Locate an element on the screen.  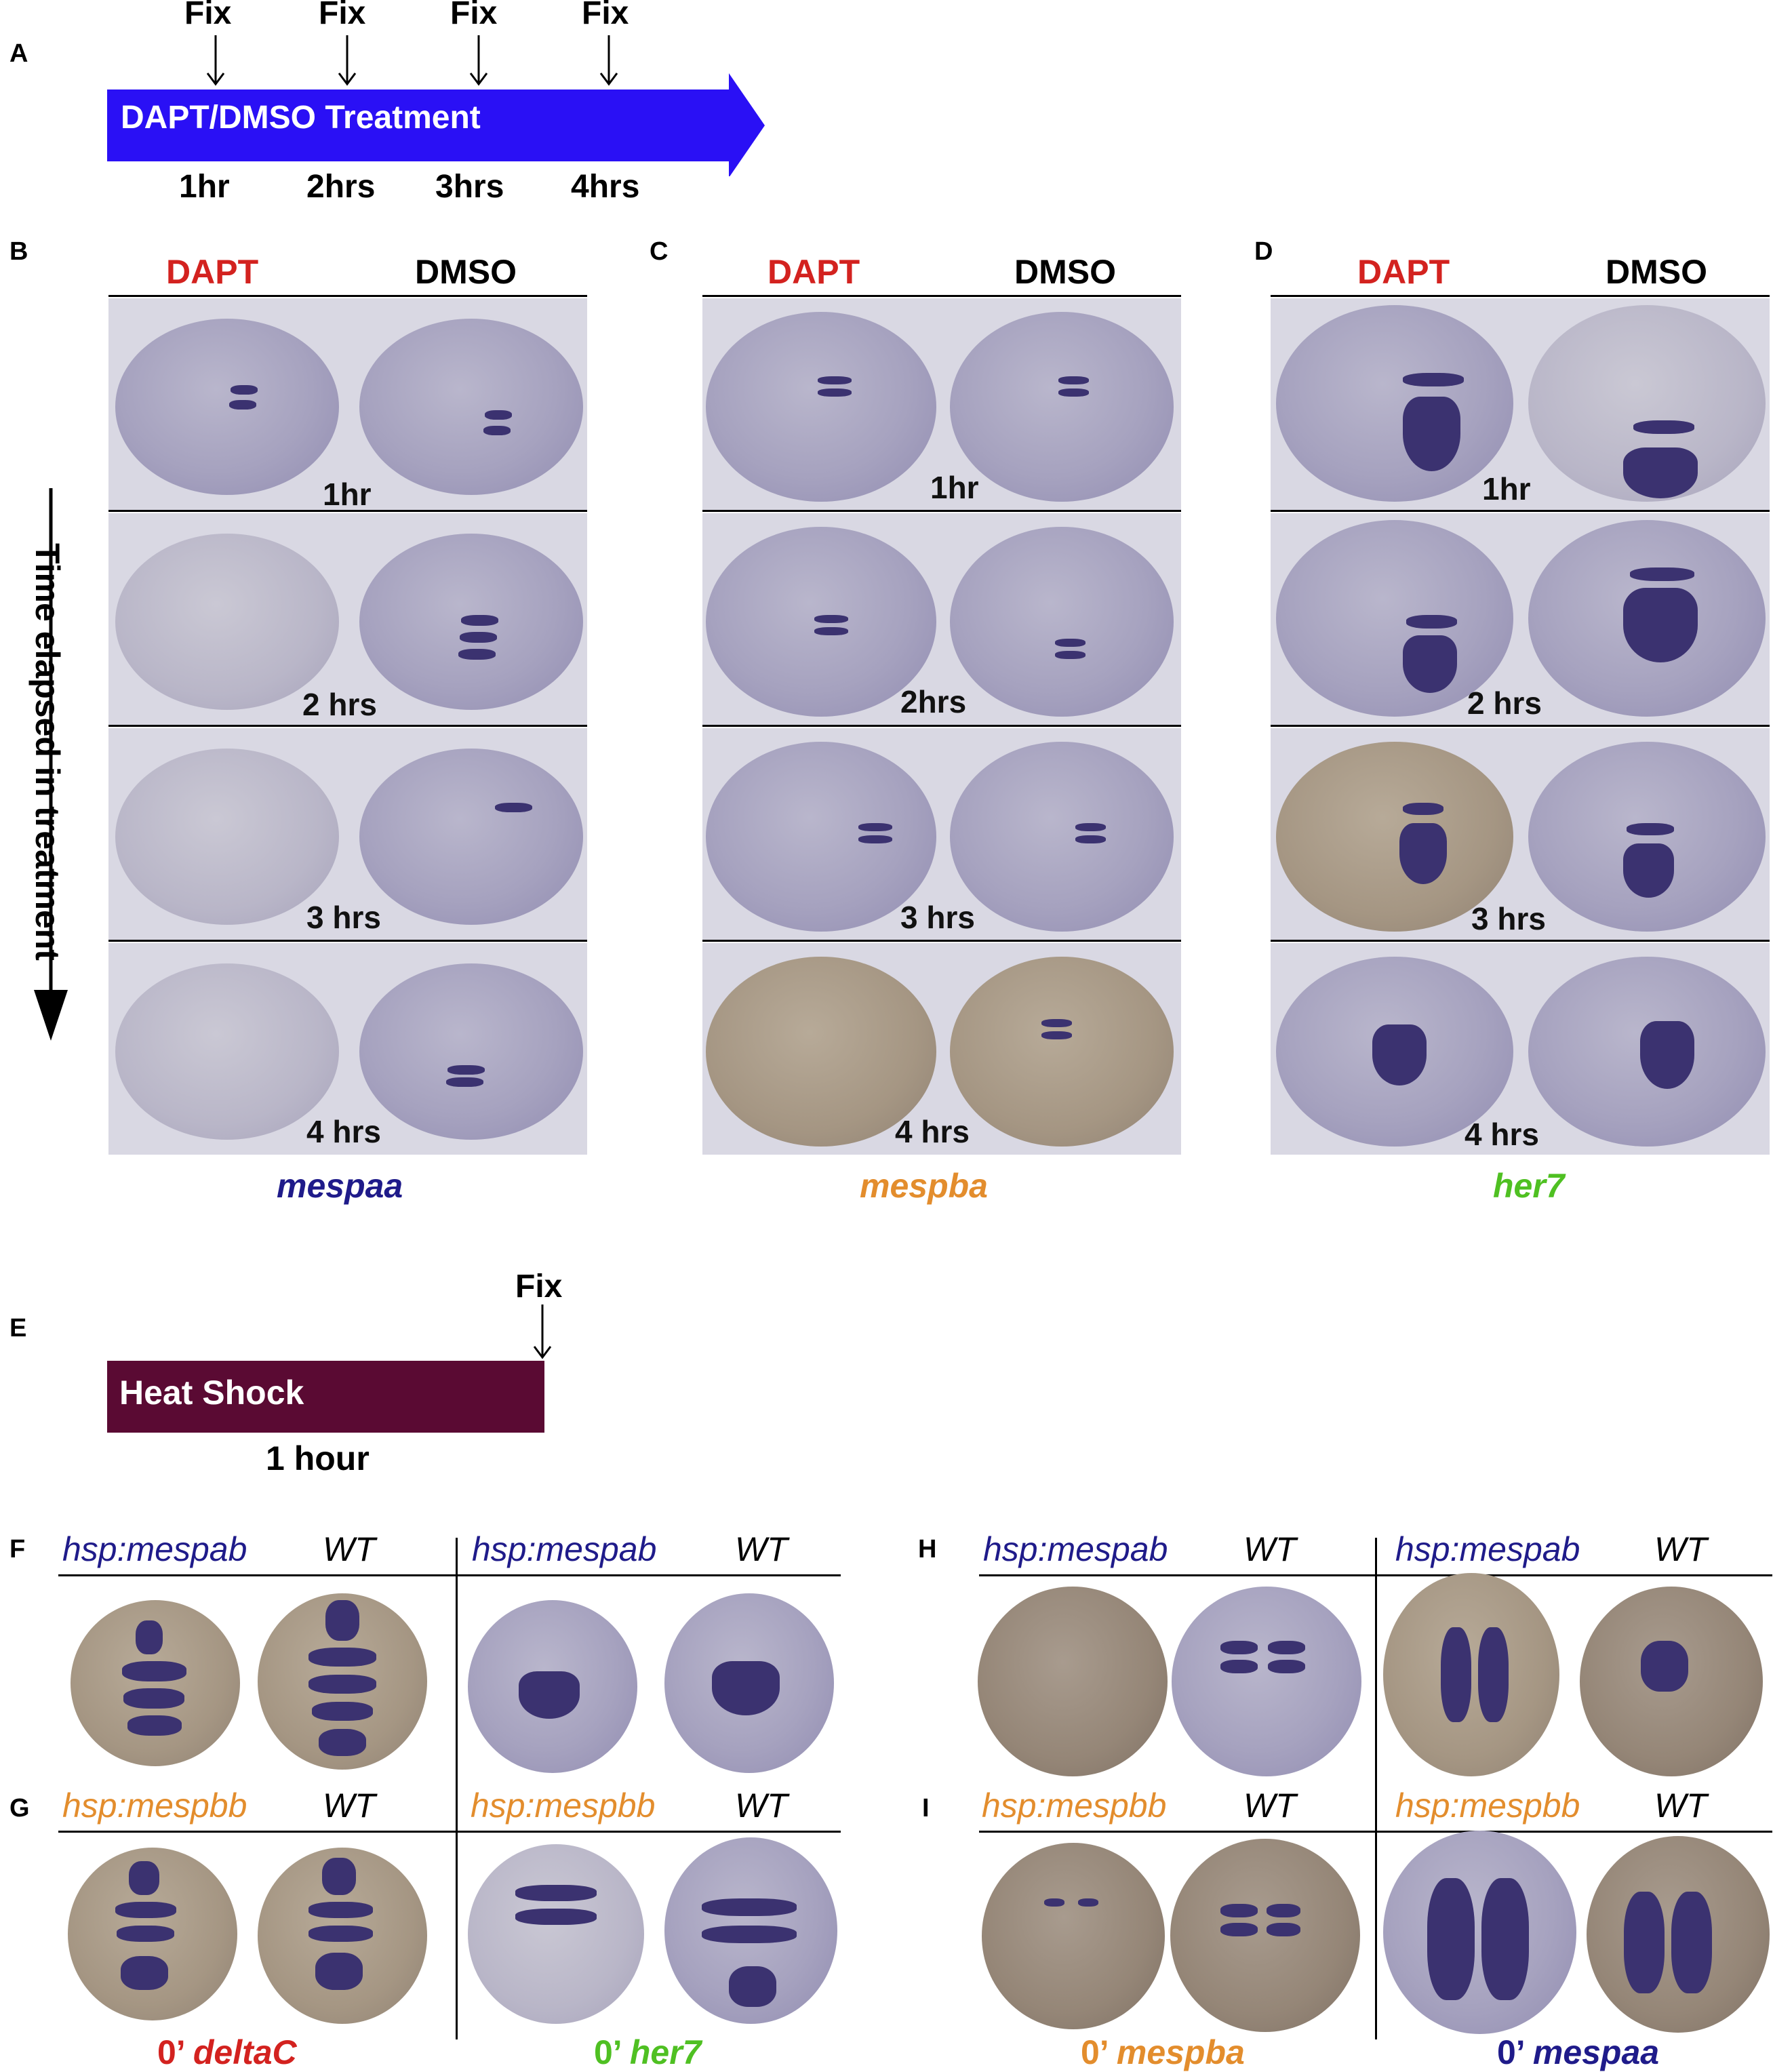
treatment-label: DAPT/DMSO Treatment is located at coordinates (301, 118).